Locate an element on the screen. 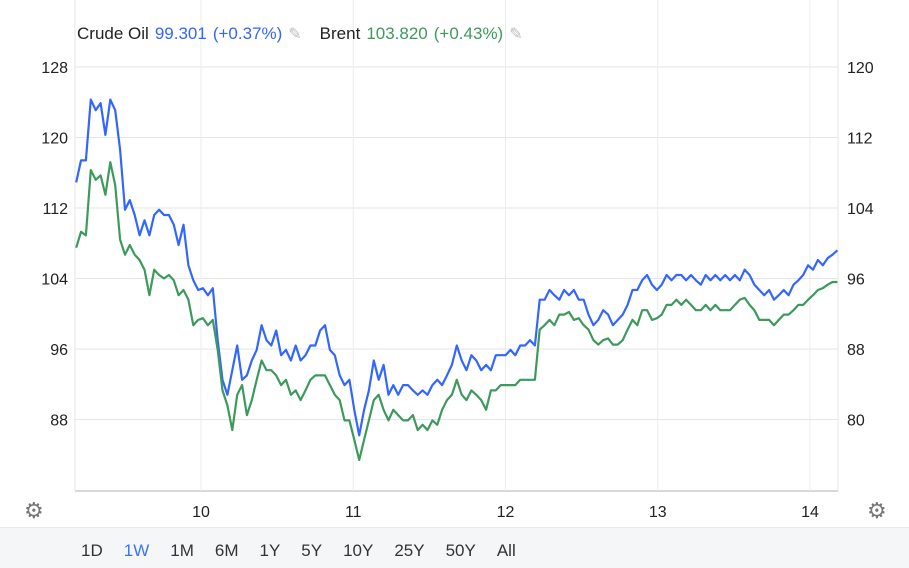  x-tick-label: 11 is located at coordinates (353, 512).